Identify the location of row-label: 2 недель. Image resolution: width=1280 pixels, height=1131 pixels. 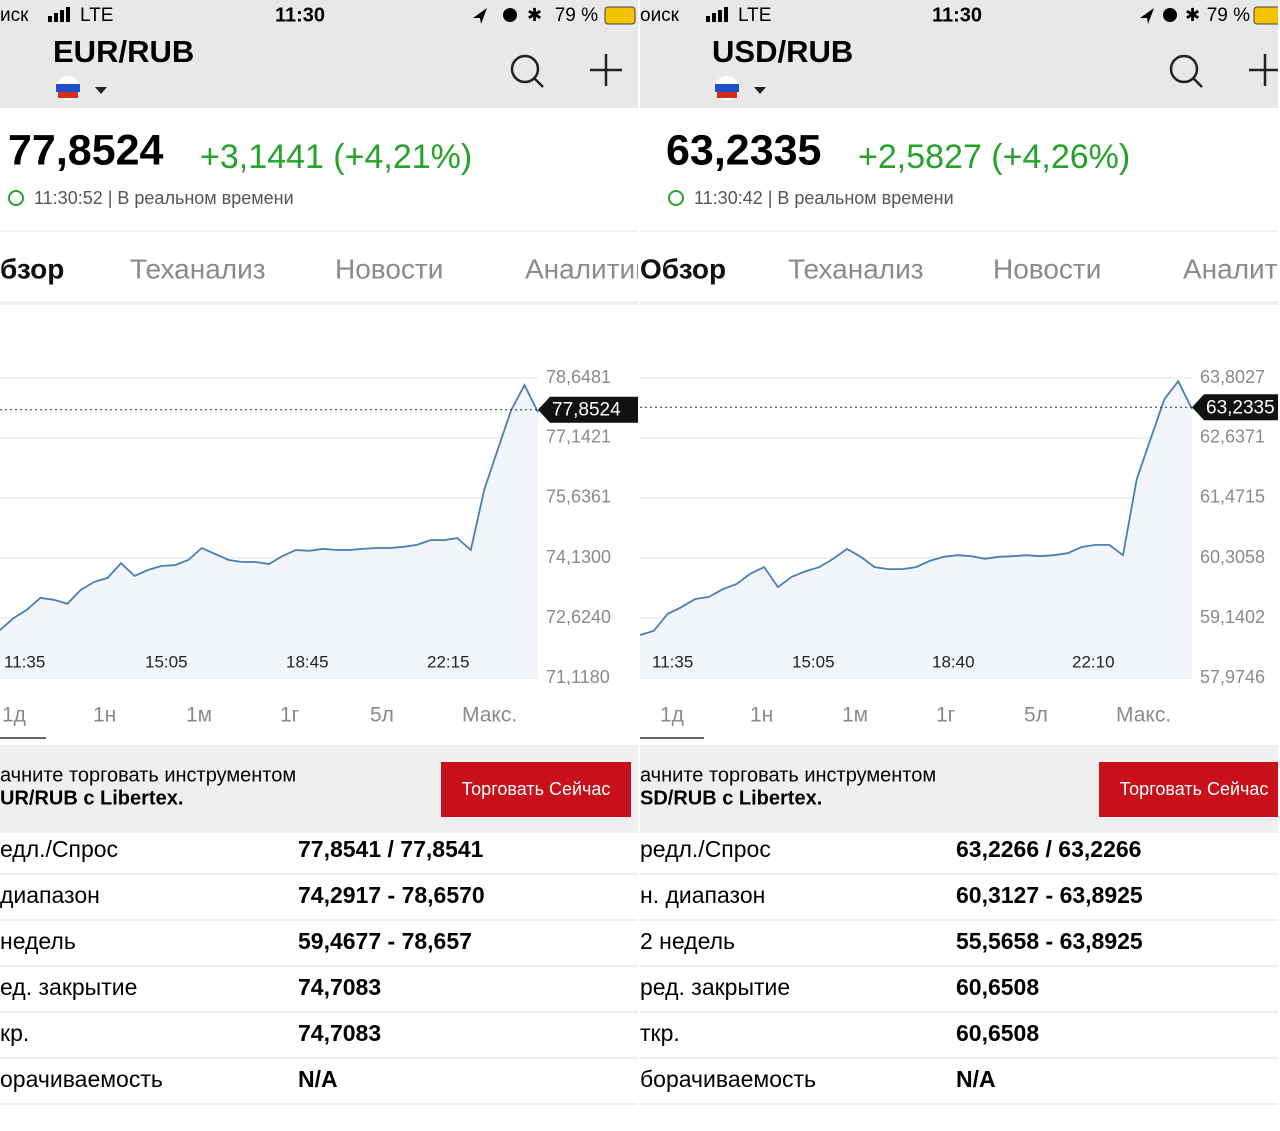
(687, 941).